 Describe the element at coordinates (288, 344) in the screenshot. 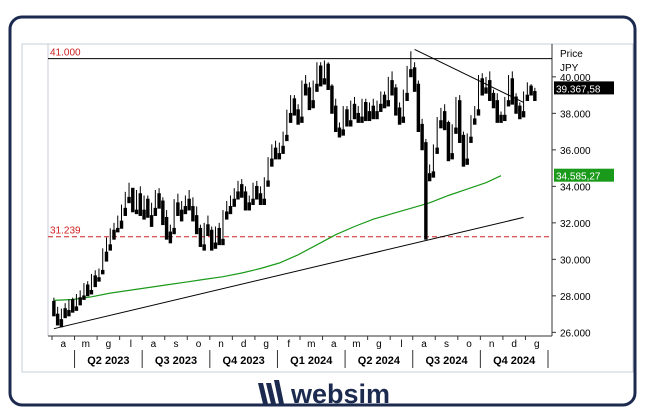

I see `x-month-label: f` at that location.